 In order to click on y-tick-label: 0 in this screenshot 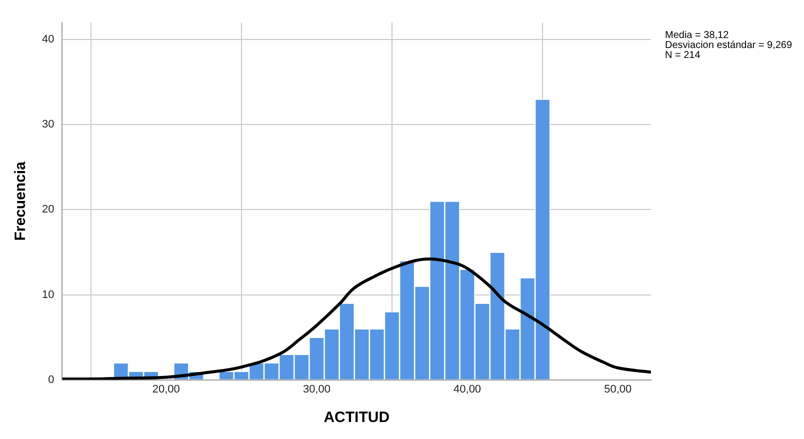, I will do `click(51, 380)`.